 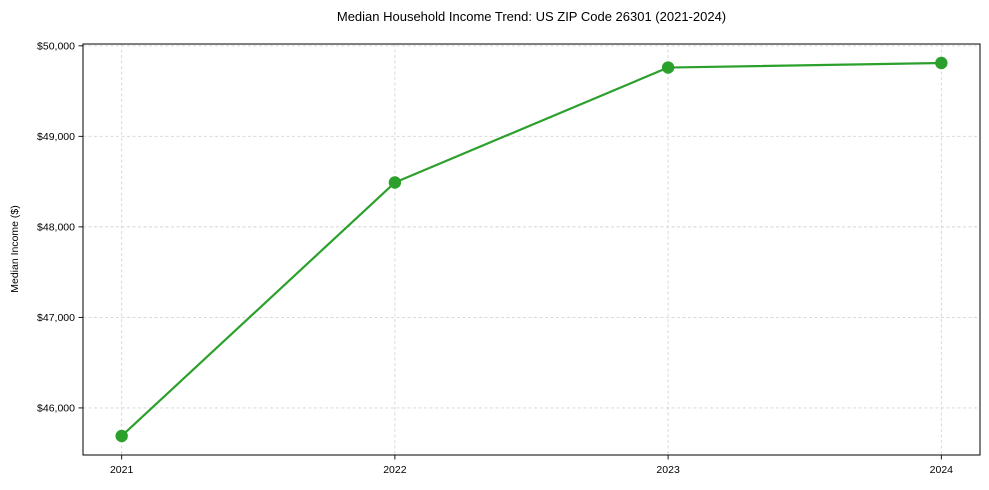 I want to click on y-axis-label: Median Income ($), so click(x=15, y=249).